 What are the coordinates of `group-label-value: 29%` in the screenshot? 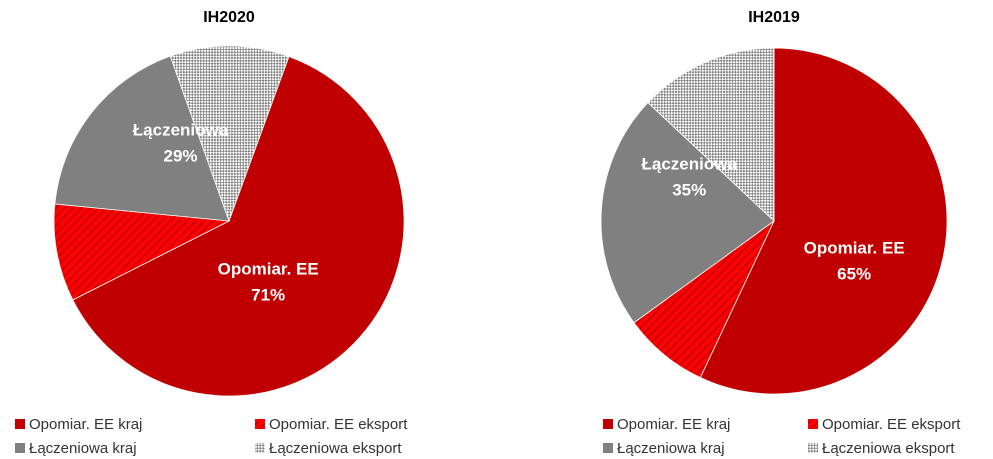 It's located at (180, 155).